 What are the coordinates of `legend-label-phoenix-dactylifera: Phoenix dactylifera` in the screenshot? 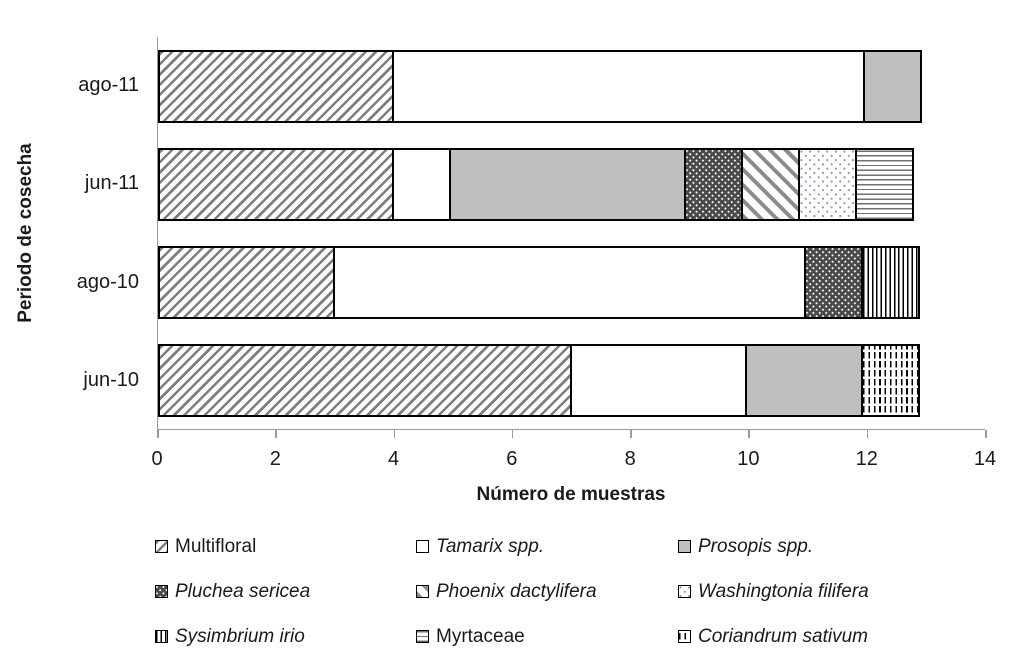 It's located at (516, 591).